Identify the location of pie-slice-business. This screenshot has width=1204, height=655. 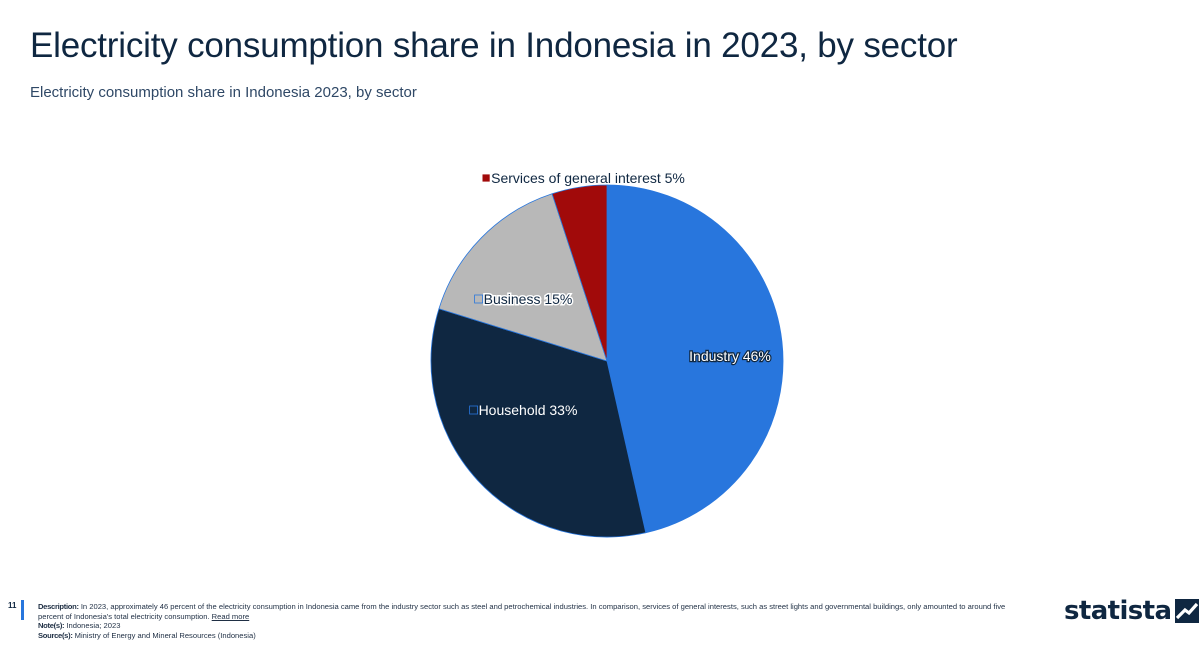
(523, 277).